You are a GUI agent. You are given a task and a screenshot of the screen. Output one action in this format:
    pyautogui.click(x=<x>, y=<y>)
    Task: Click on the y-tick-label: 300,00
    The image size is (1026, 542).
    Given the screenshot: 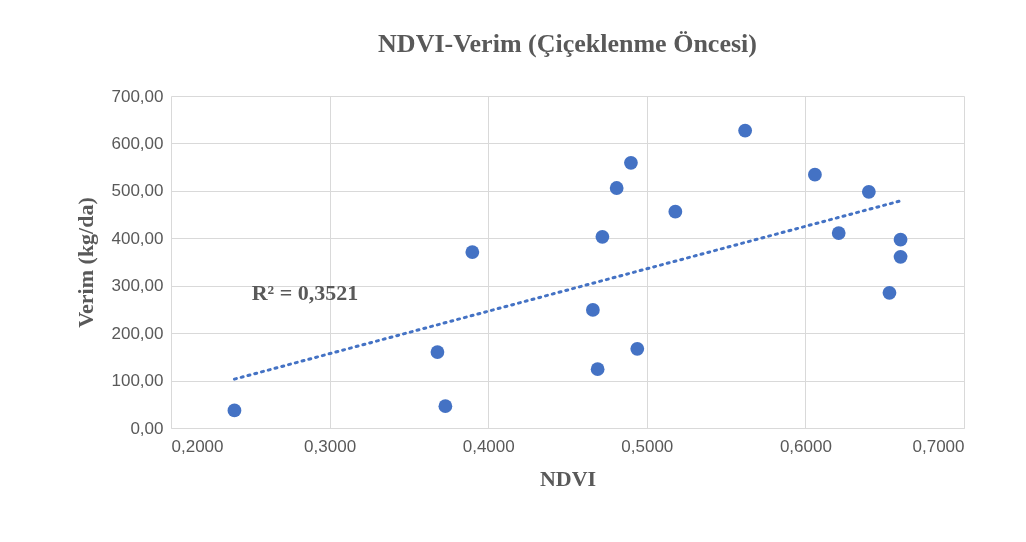 What is the action you would take?
    pyautogui.click(x=137, y=286)
    